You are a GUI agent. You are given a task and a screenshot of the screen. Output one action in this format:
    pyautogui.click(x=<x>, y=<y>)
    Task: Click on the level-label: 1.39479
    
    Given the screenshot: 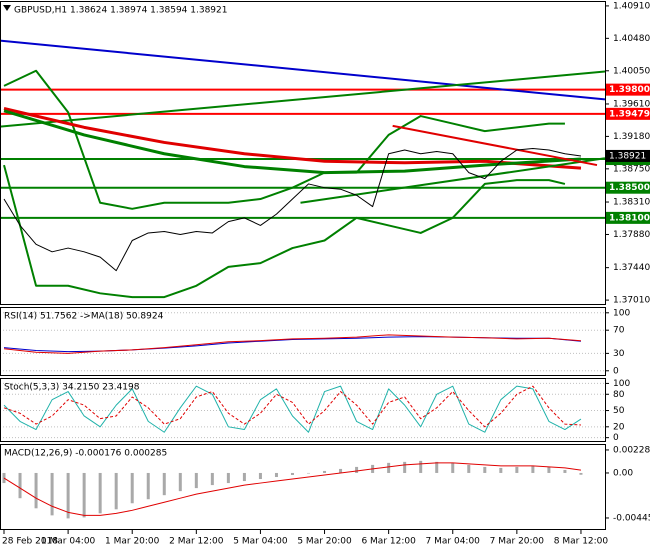 What is the action you would take?
    pyautogui.click(x=629, y=114)
    